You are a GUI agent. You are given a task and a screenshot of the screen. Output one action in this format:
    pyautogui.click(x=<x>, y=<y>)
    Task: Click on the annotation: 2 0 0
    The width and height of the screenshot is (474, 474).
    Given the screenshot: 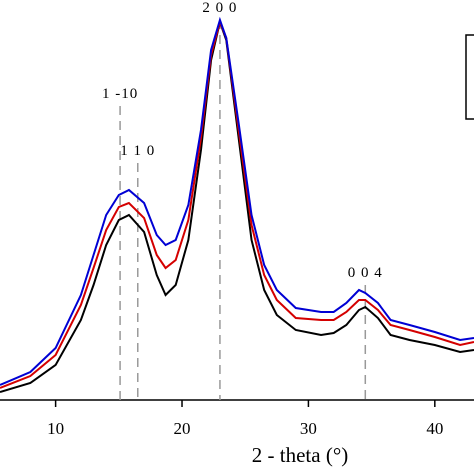 What is the action you would take?
    pyautogui.click(x=219, y=8)
    